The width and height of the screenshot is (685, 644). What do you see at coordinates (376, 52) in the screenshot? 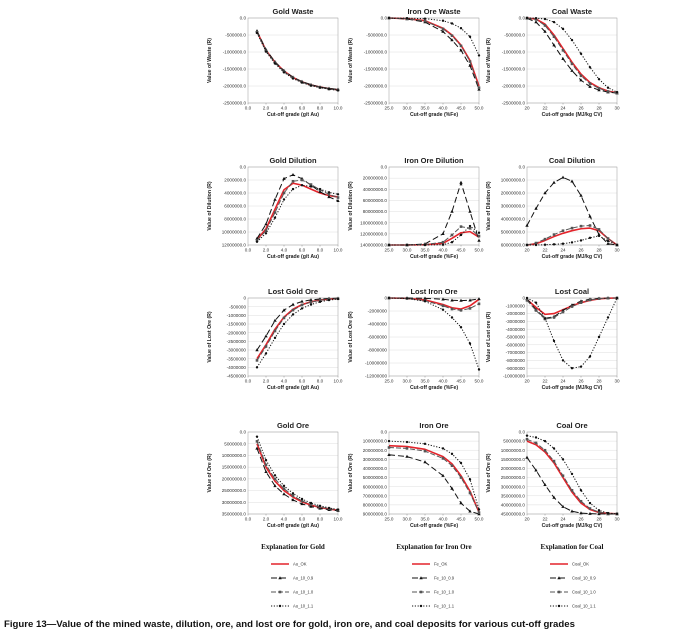
I see `y-tick-label: -1000000.0` at bounding box center [376, 52].